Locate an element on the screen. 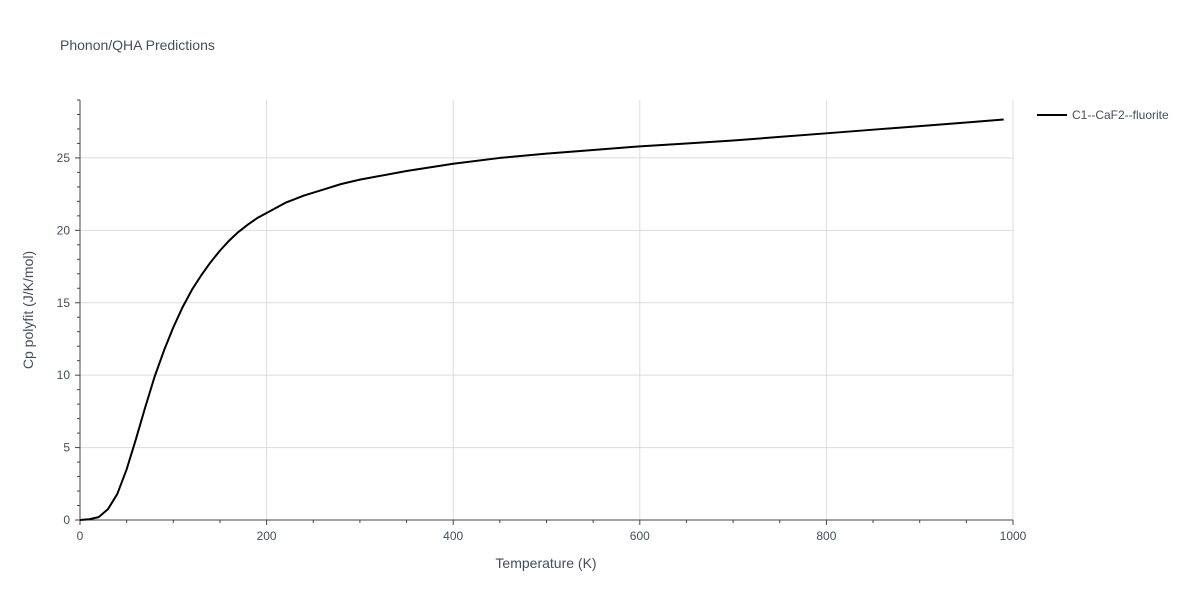 This screenshot has height=600, width=1200. y-tick-label: 5 is located at coordinates (66, 448).